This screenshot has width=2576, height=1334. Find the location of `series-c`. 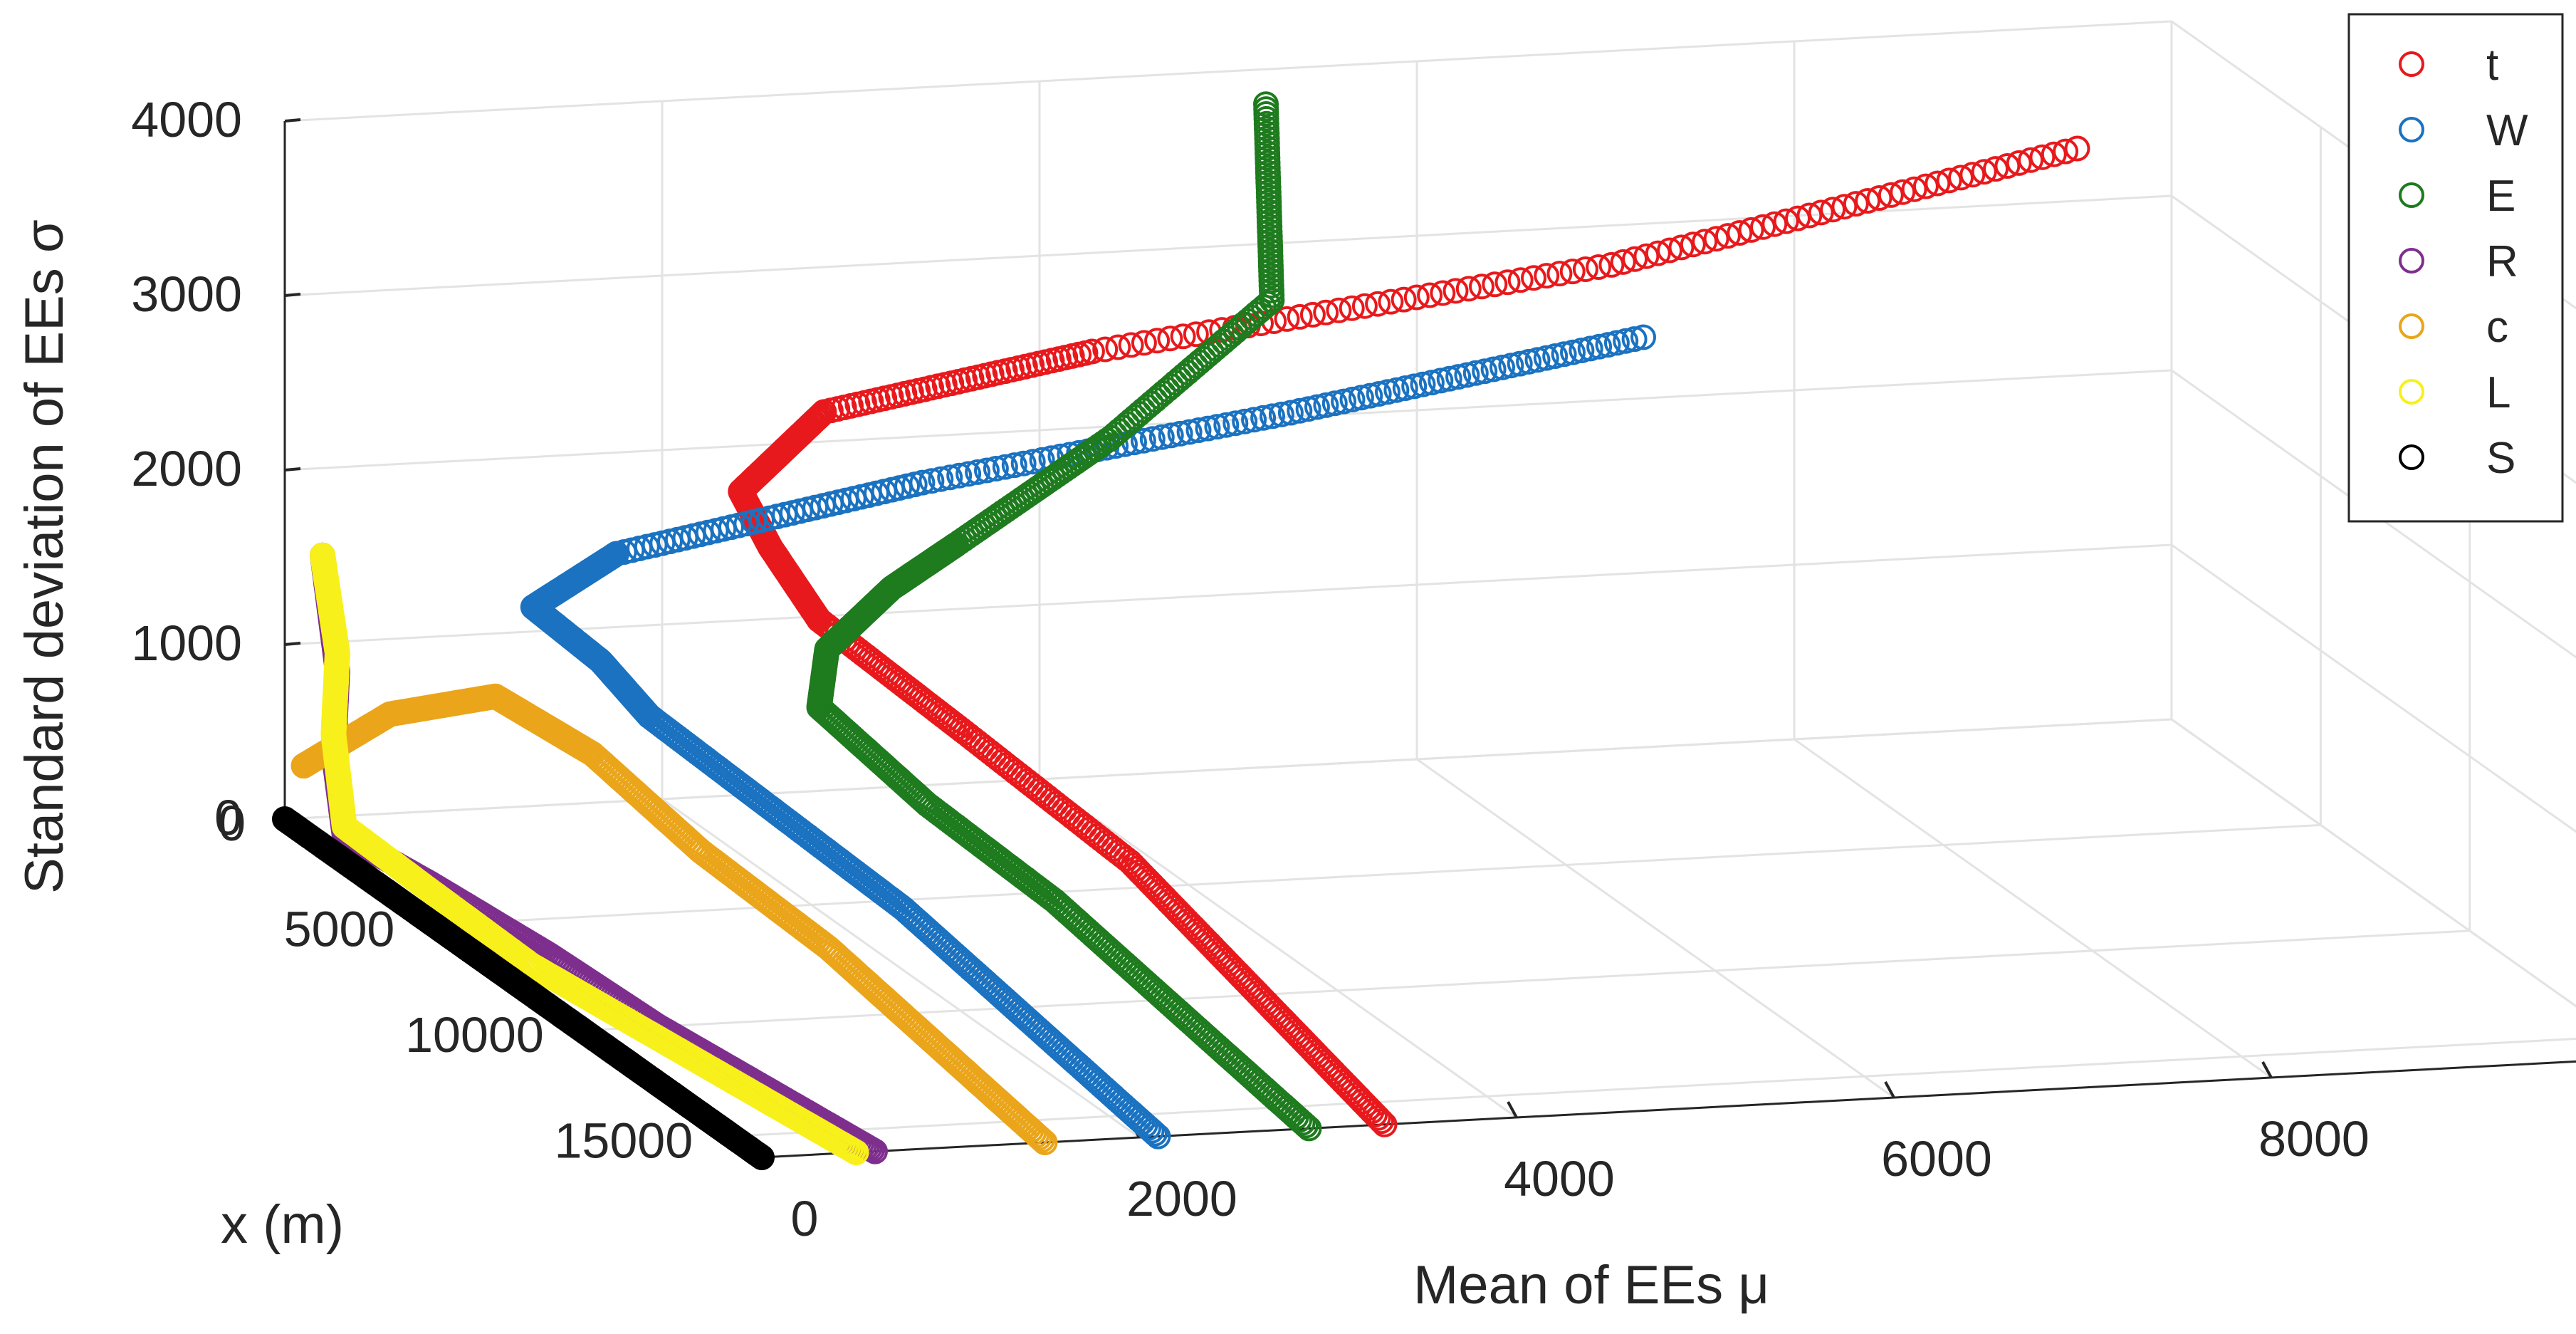

series-c is located at coordinates (674, 919).